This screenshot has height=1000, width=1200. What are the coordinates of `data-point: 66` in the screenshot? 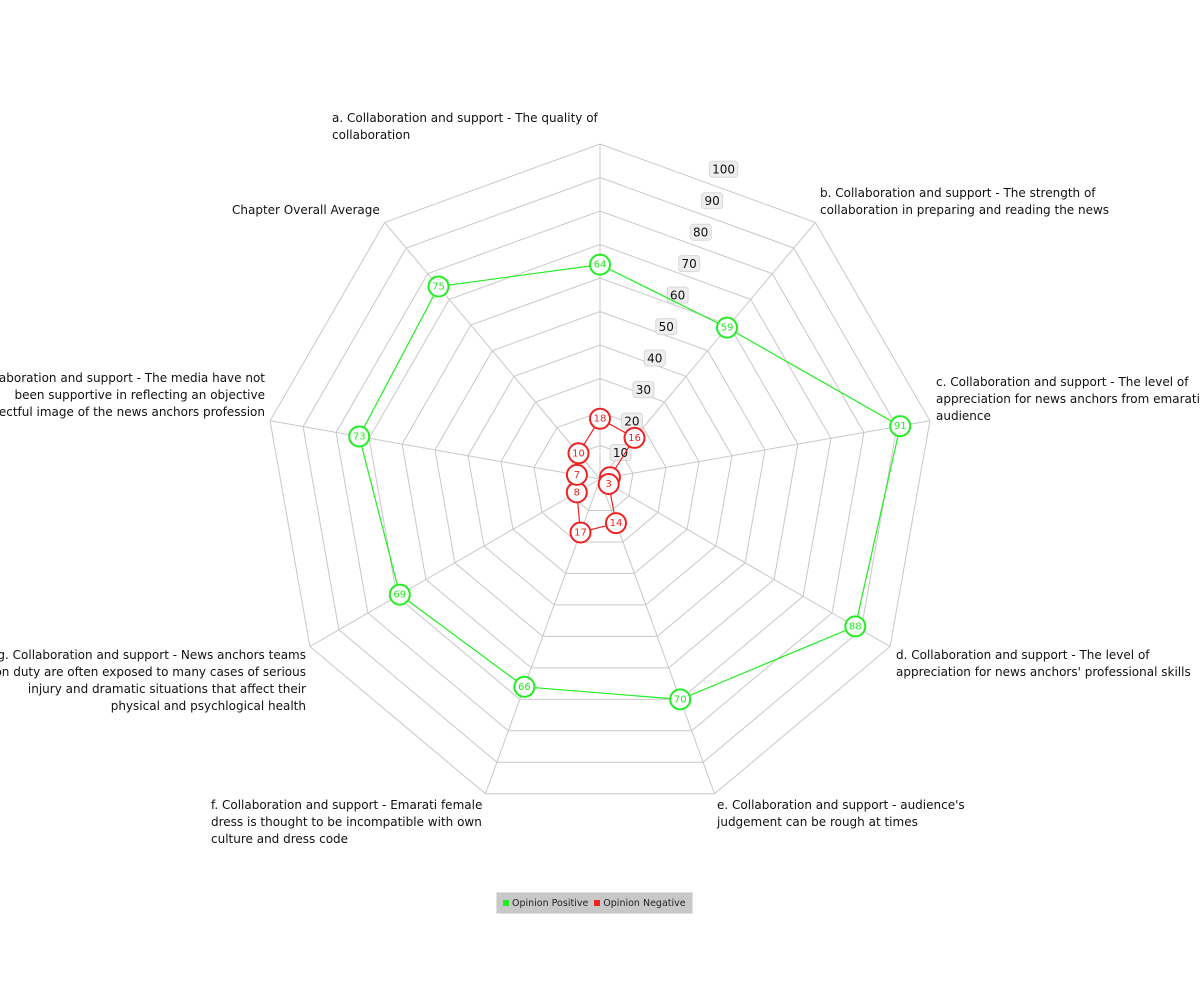 It's located at (524, 686).